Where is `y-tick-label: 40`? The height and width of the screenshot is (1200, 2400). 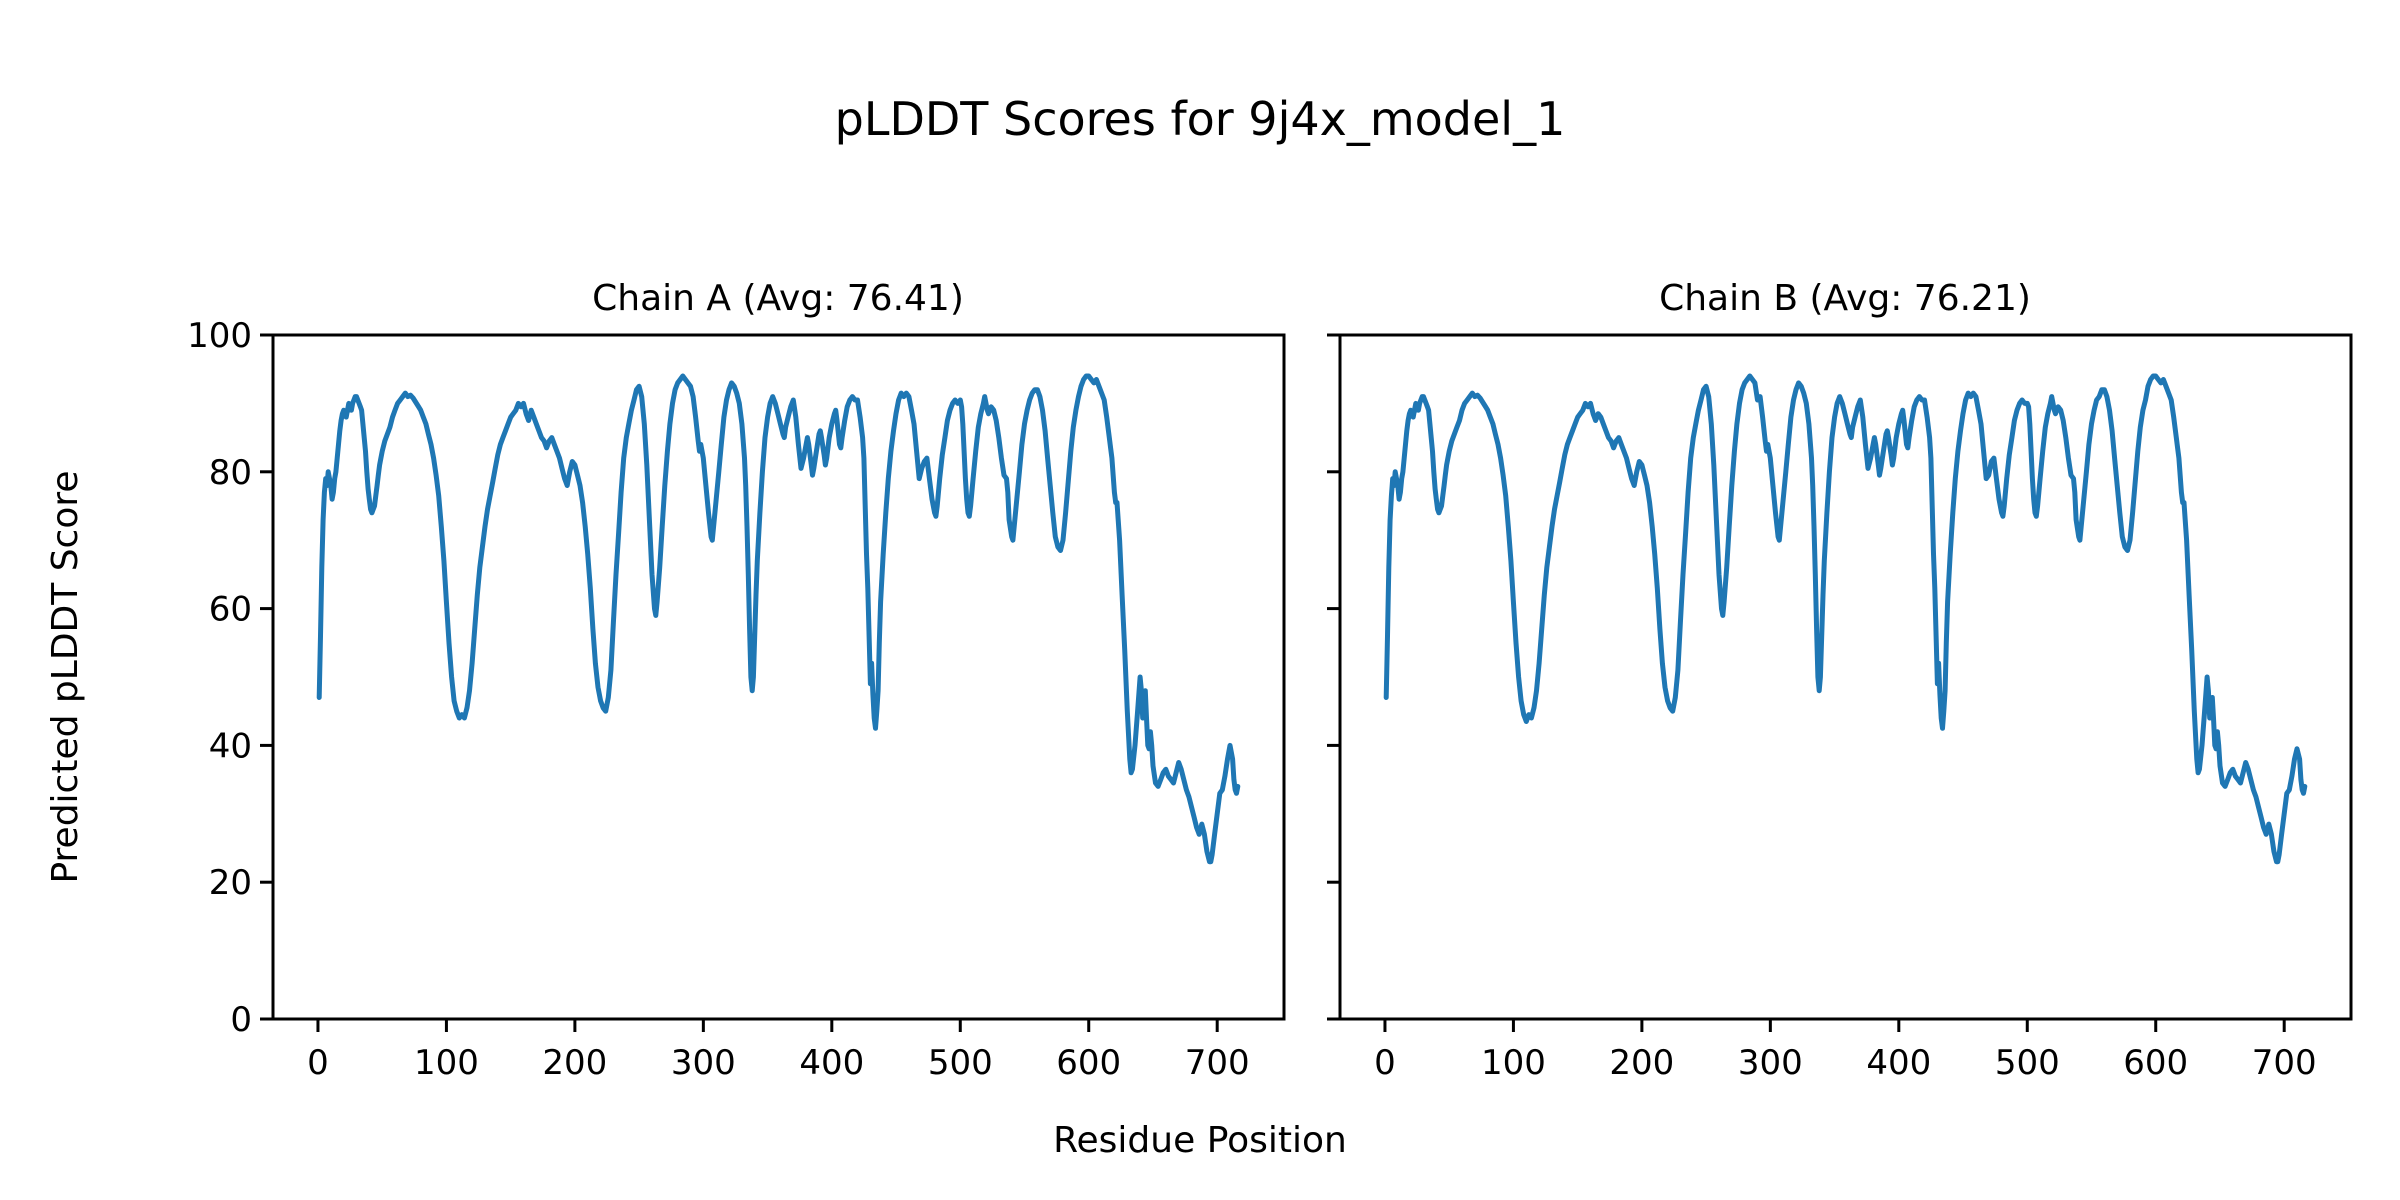
y-tick-label: 40 is located at coordinates (230, 746).